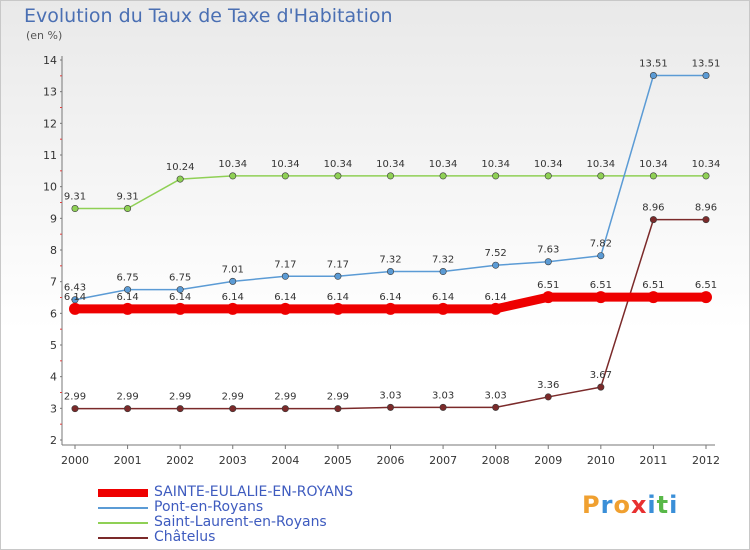 This screenshot has width=750, height=550. What do you see at coordinates (443, 460) in the screenshot?
I see `x-tick-label: 2007` at bounding box center [443, 460].